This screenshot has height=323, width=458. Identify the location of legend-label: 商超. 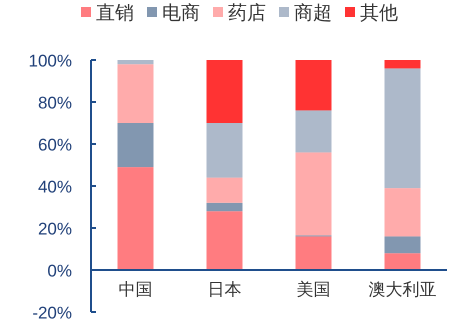
(313, 13).